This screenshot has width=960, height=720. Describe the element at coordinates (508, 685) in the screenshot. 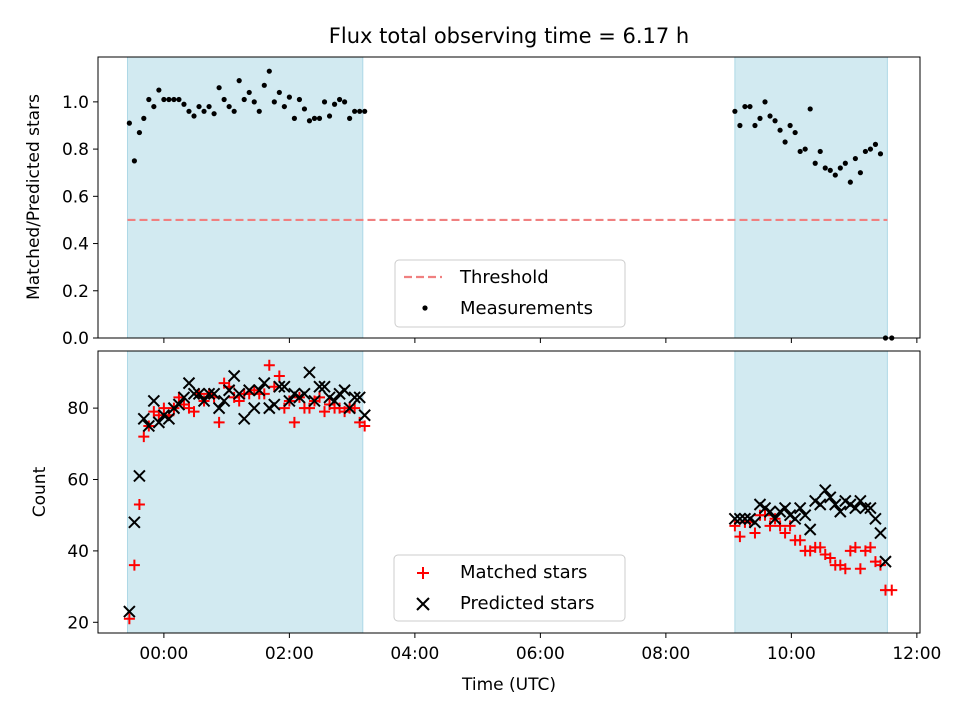

I see `x-axis-label: Time (UTC)` at that location.